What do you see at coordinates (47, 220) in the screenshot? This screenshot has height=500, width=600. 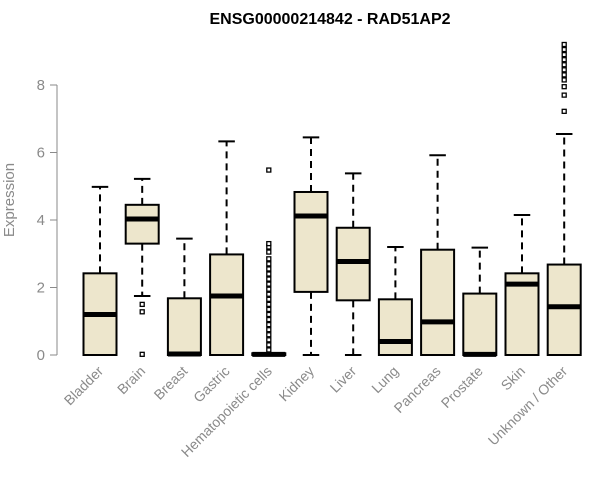 I see `y-axis: 0 2 4 6 8` at bounding box center [47, 220].